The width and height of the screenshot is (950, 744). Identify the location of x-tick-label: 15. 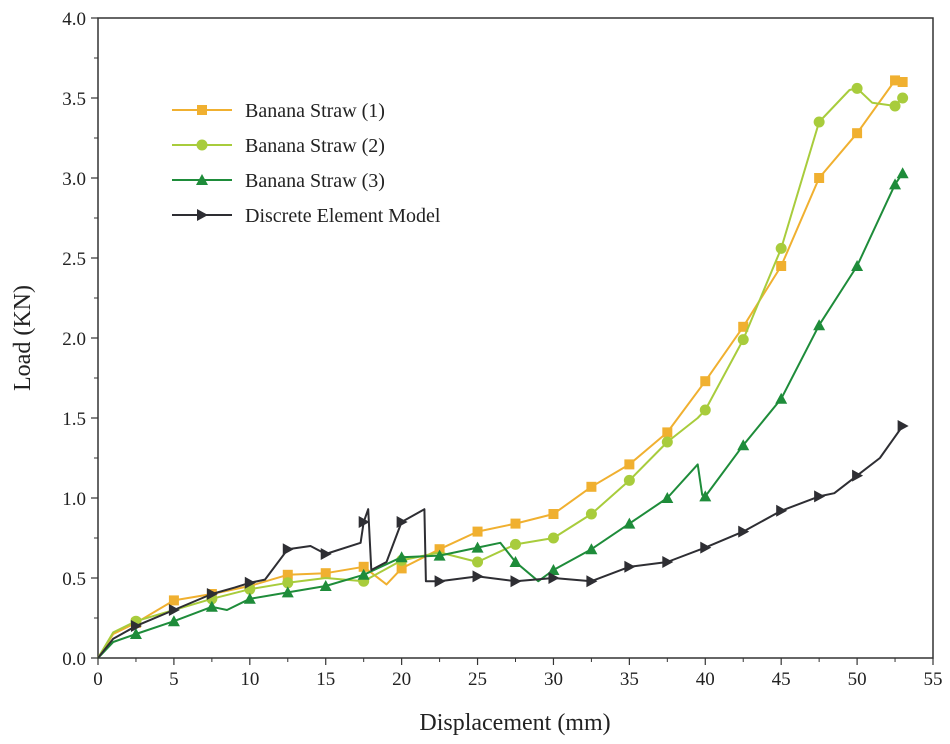
(325, 679).